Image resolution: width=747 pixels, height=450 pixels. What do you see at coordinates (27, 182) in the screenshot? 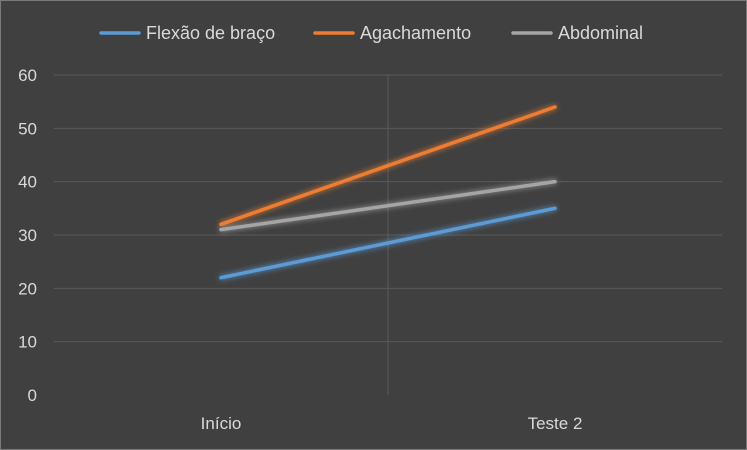
I see `y-tick-label: 40` at bounding box center [27, 182].